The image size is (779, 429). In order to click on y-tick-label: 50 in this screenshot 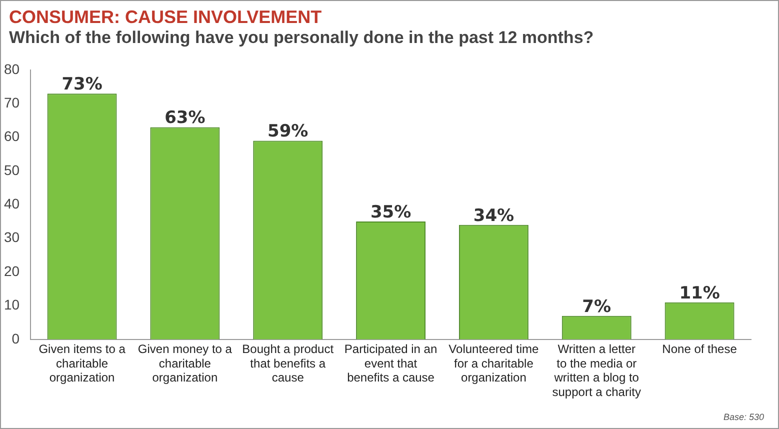, I will do `click(12, 170)`.